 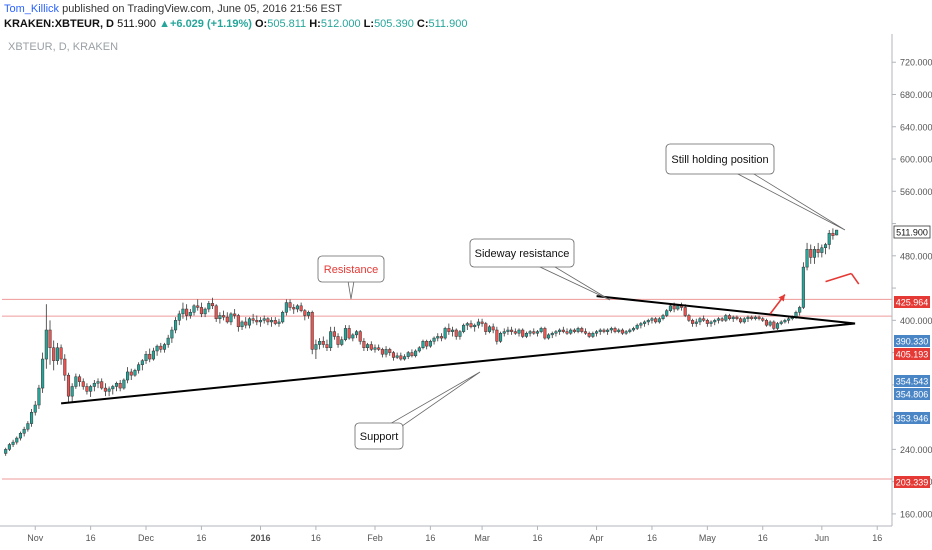 What do you see at coordinates (210, 24) in the screenshot?
I see `price-change: +6.029 (+1.19%)` at bounding box center [210, 24].